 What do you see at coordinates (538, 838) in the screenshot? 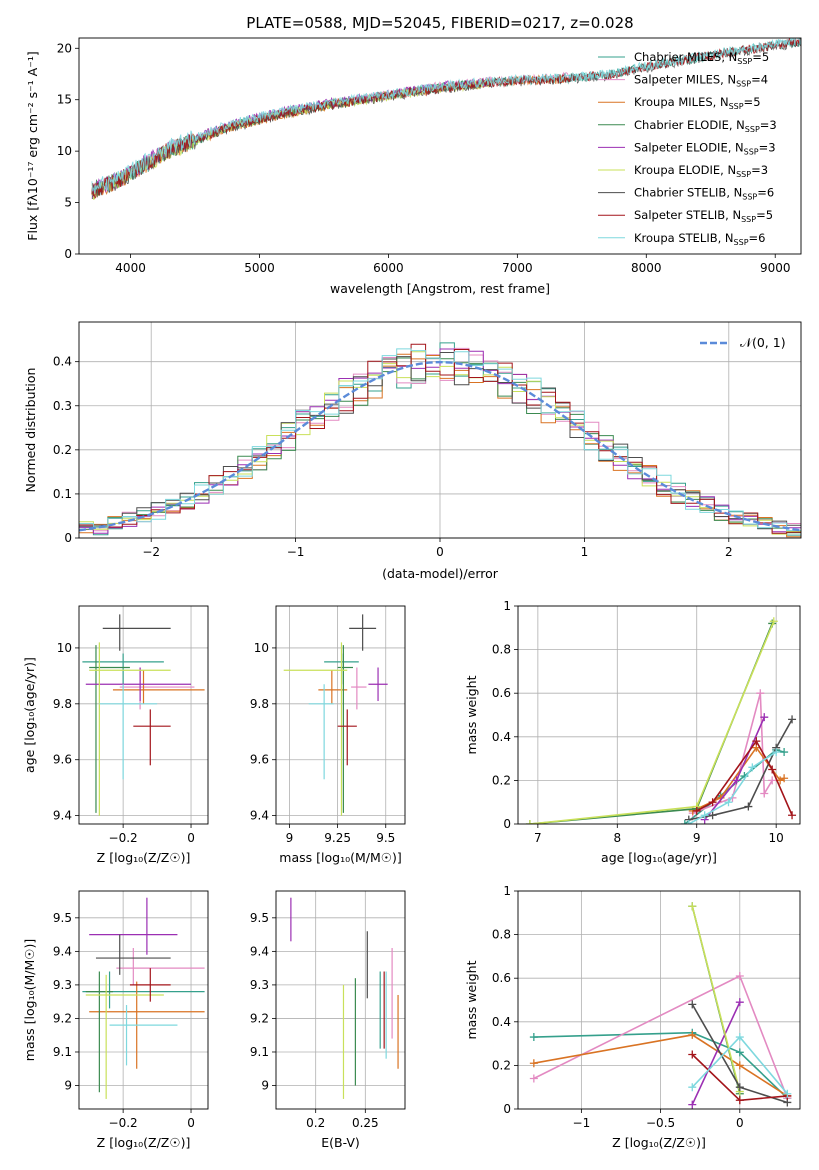
I see `x-tick-label: 7` at bounding box center [538, 838].